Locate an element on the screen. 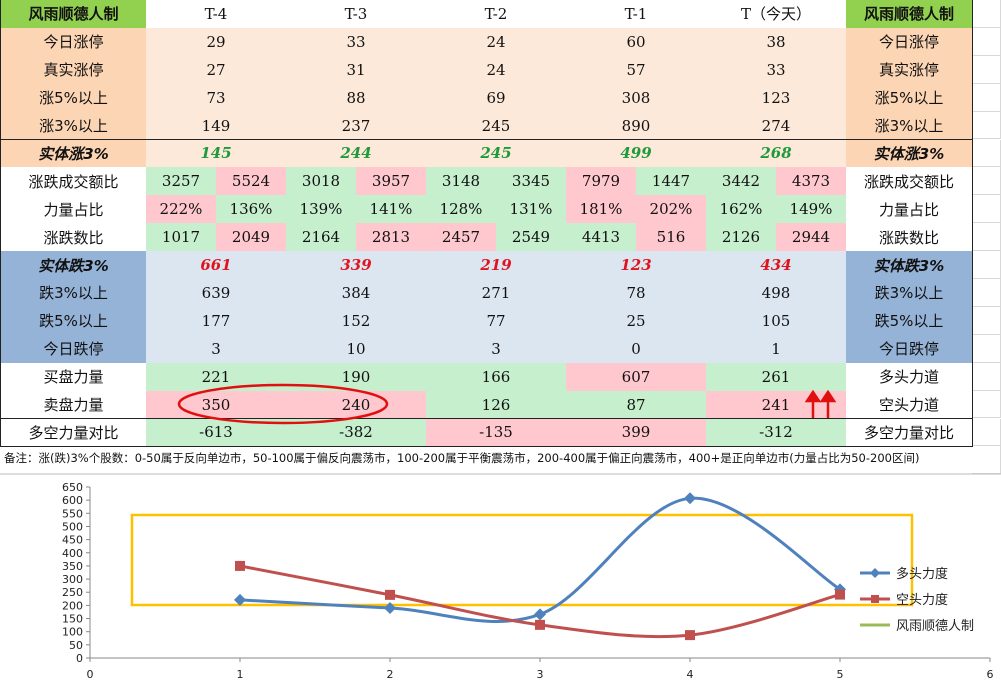 The height and width of the screenshot is (698, 1001). row-label-right: 实体跌3% is located at coordinates (909, 265).